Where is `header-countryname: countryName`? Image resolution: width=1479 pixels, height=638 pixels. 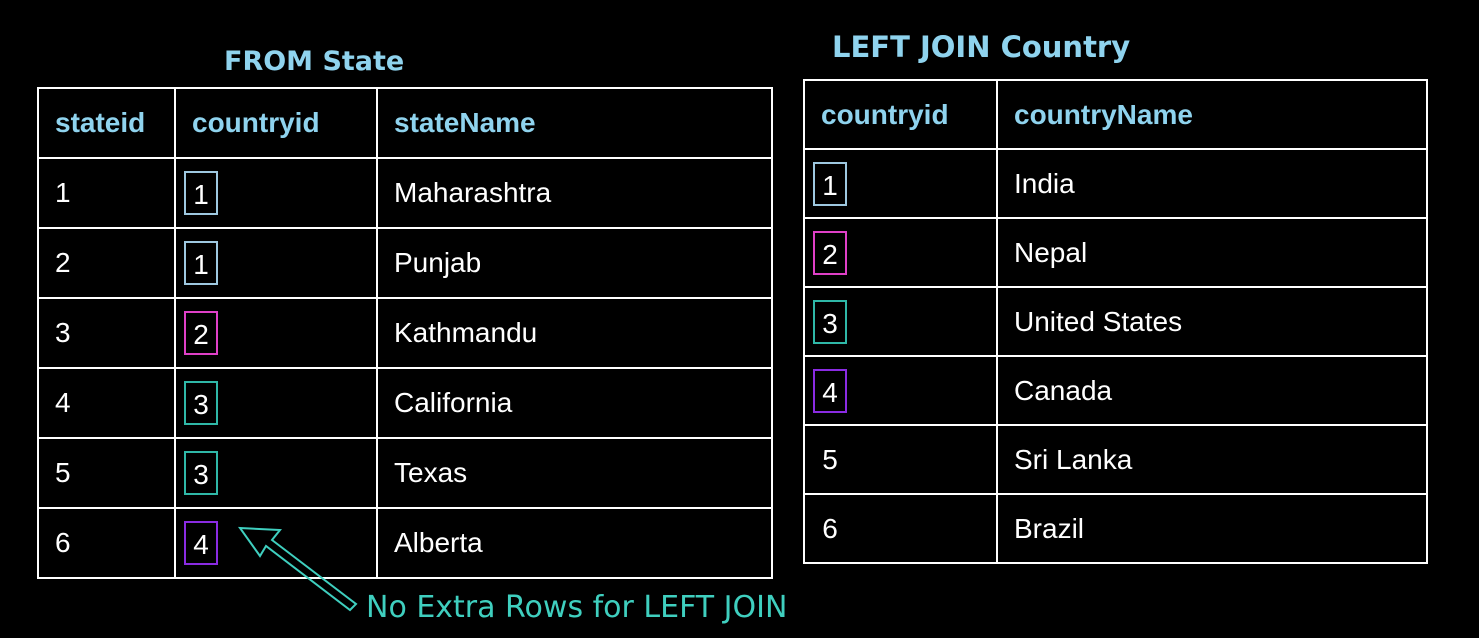 header-countryname: countryName is located at coordinates (1212, 114).